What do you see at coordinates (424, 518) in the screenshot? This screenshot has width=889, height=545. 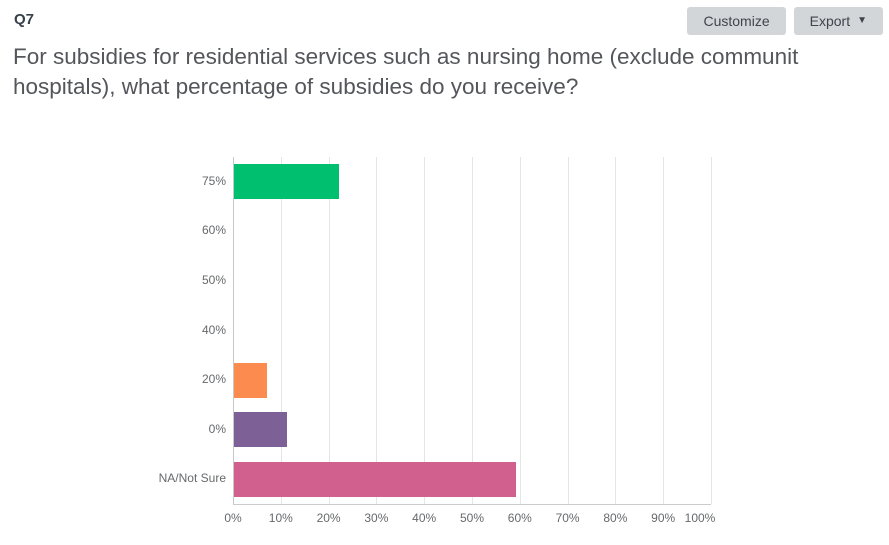 I see `x-tick-label: 40%` at bounding box center [424, 518].